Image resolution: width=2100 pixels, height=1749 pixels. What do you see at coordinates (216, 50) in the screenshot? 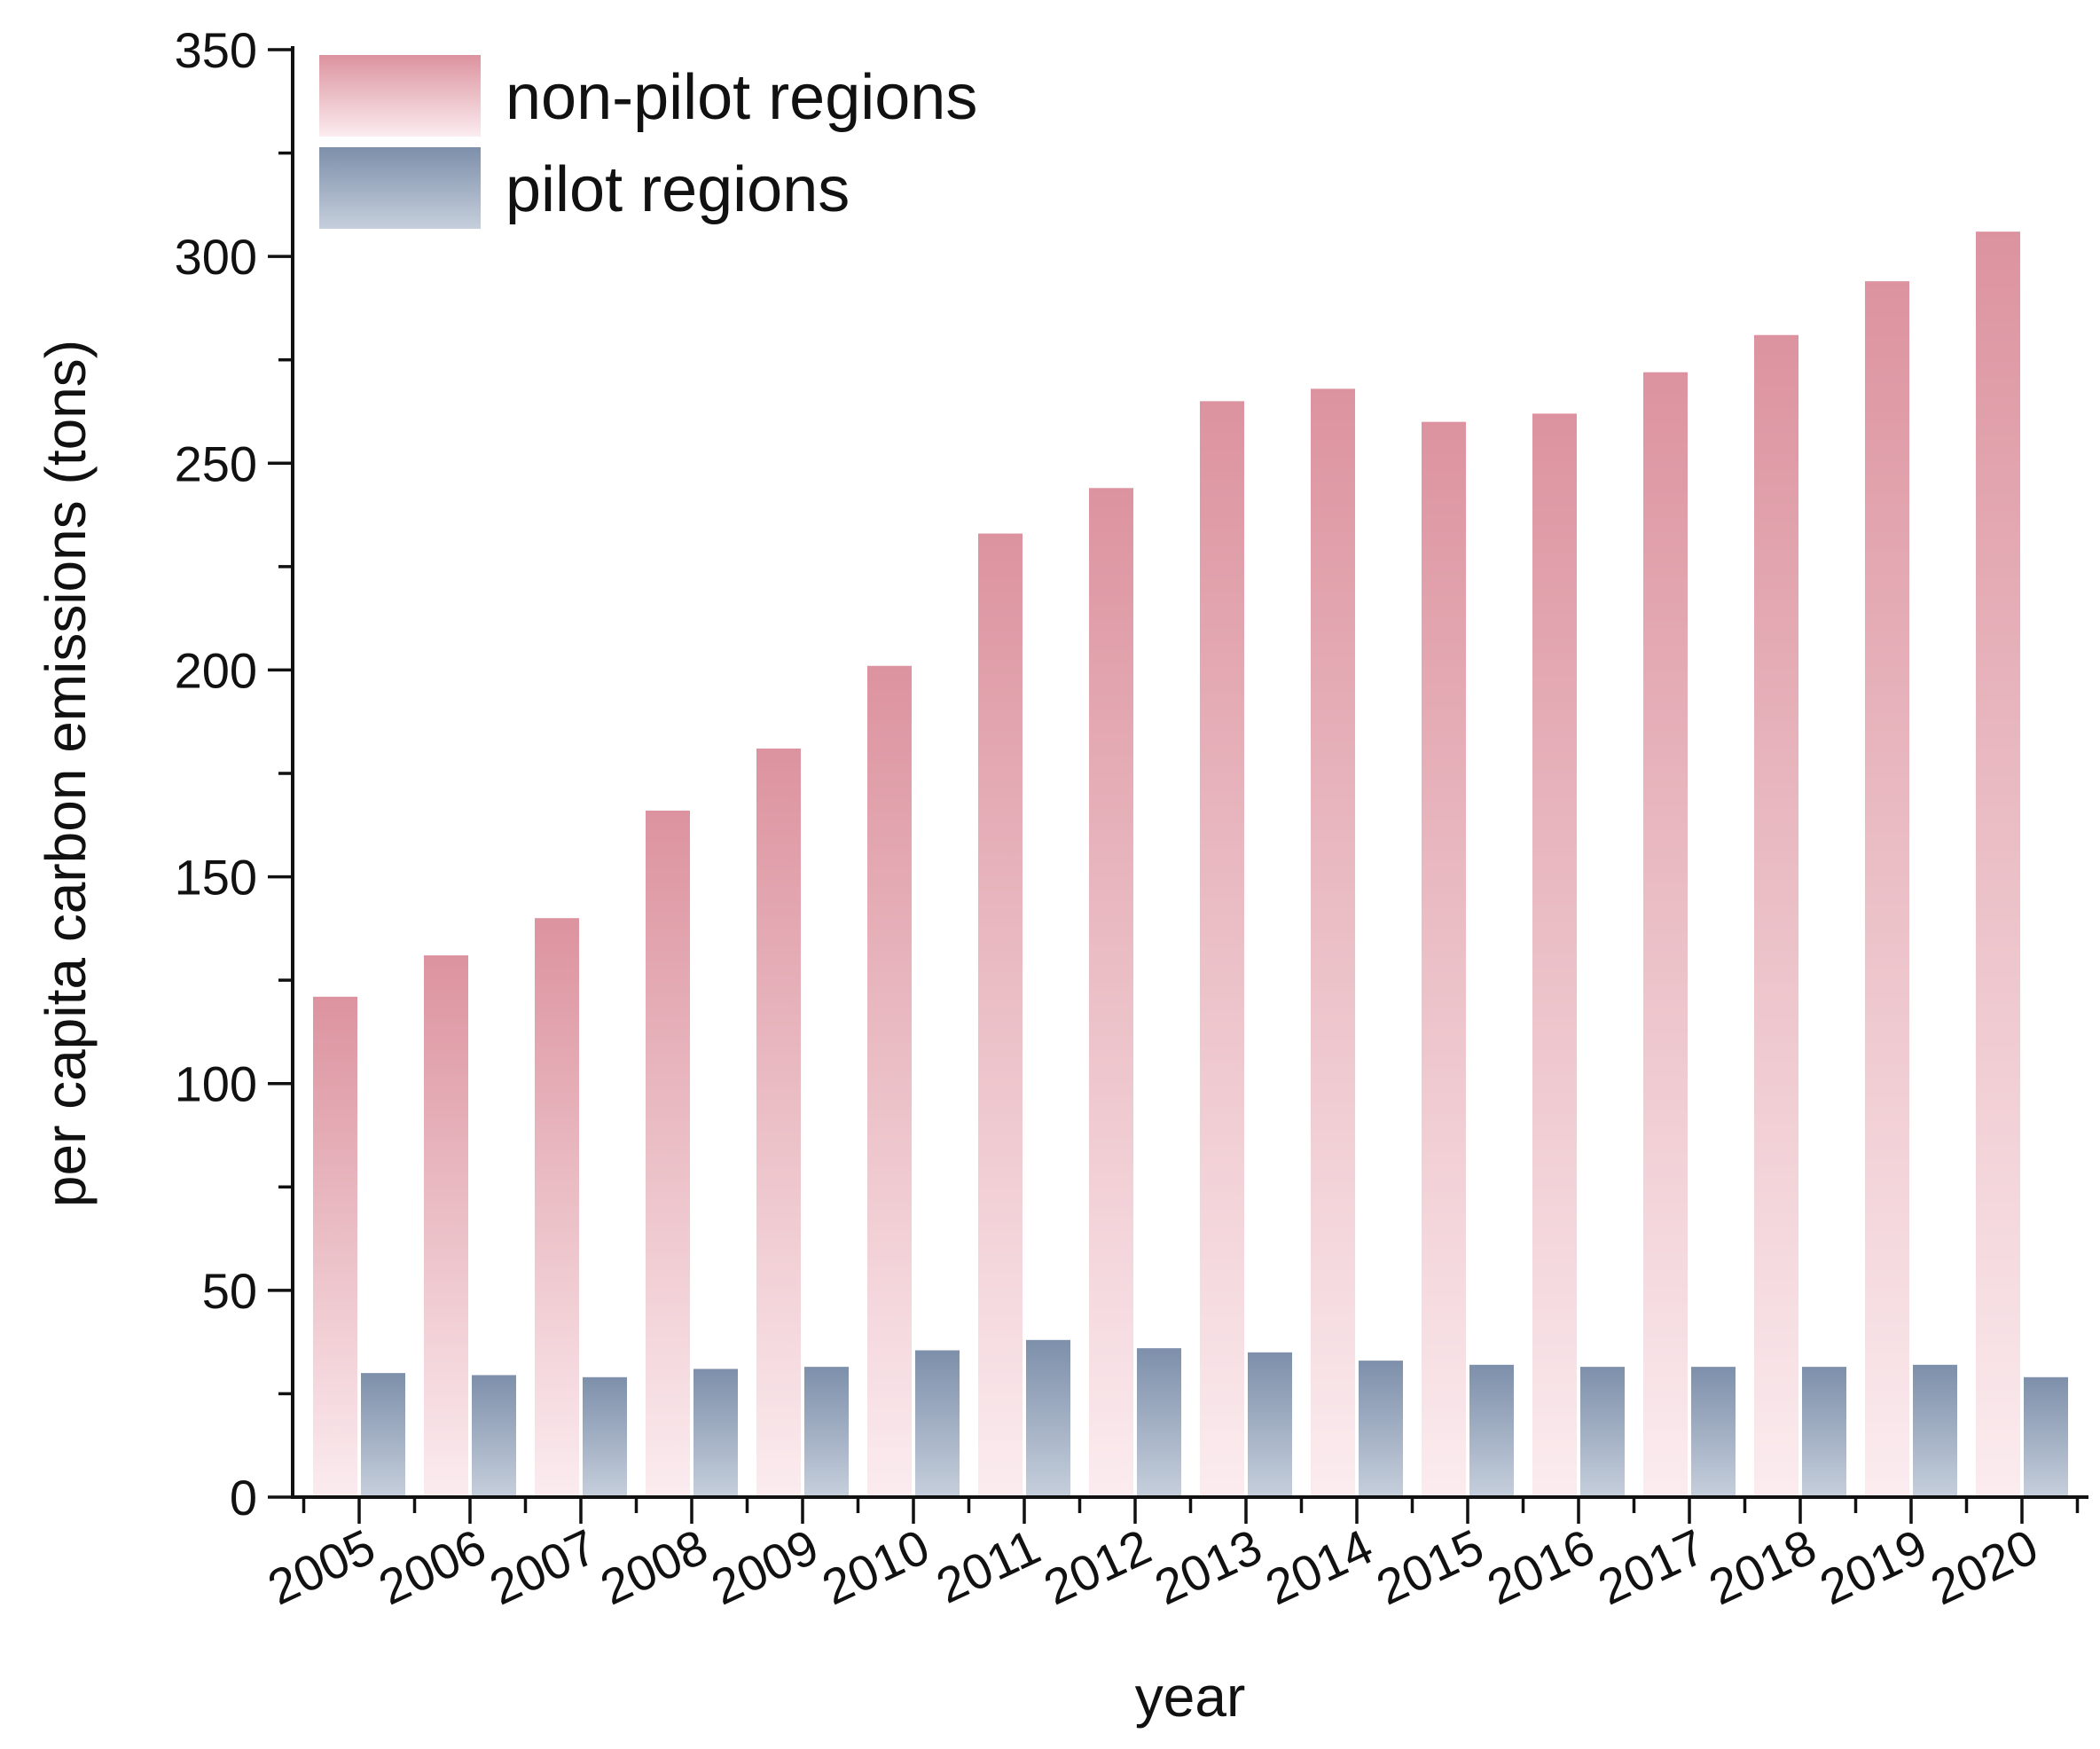
I see `y-tick-label: 350` at bounding box center [216, 50].